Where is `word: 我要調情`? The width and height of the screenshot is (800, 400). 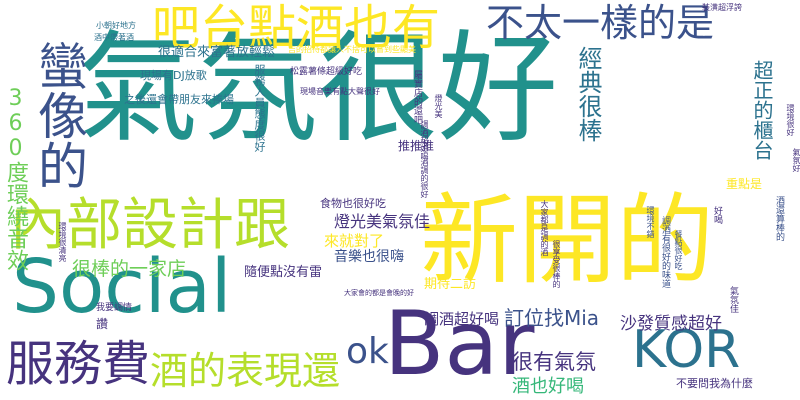
word: 我要調情 is located at coordinates (114, 308).